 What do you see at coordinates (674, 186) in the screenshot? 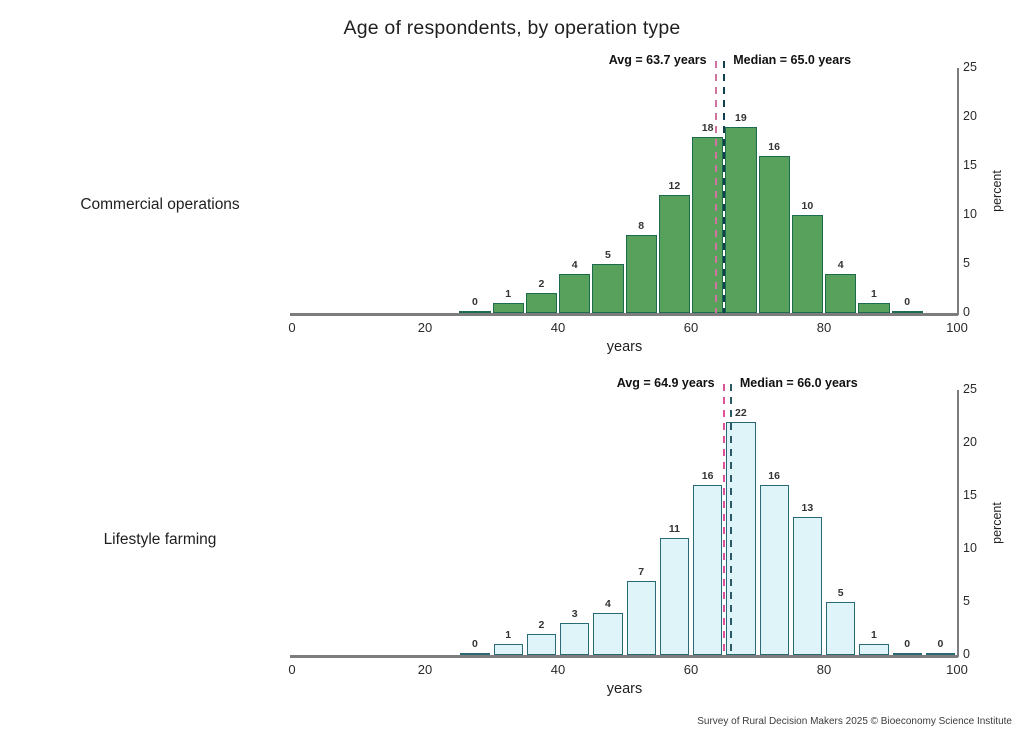
I see `bar-value-label: 12` at bounding box center [674, 186].